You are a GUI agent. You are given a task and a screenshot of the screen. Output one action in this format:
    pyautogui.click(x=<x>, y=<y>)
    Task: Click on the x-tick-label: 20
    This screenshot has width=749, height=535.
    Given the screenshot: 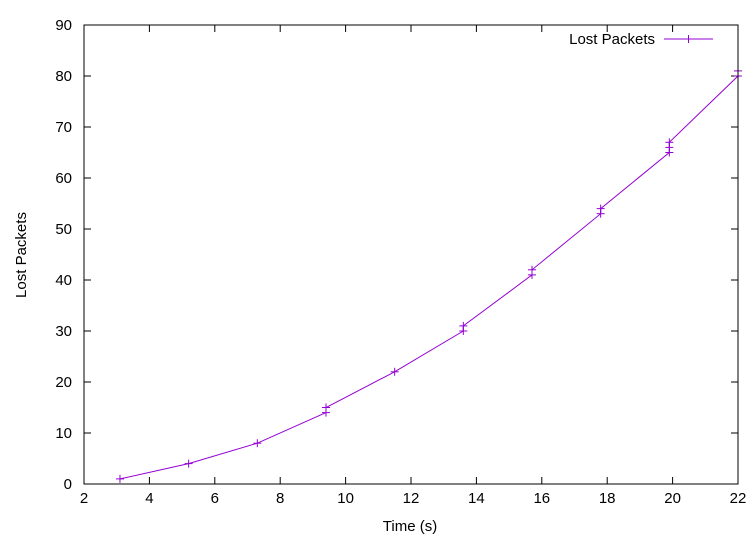 What is the action you would take?
    pyautogui.click(x=672, y=498)
    